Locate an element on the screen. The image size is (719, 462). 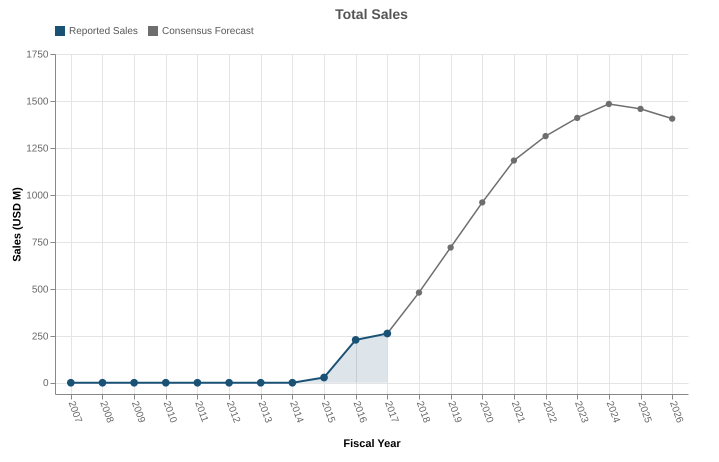
x-tick-label: 2024 is located at coordinates (613, 412).